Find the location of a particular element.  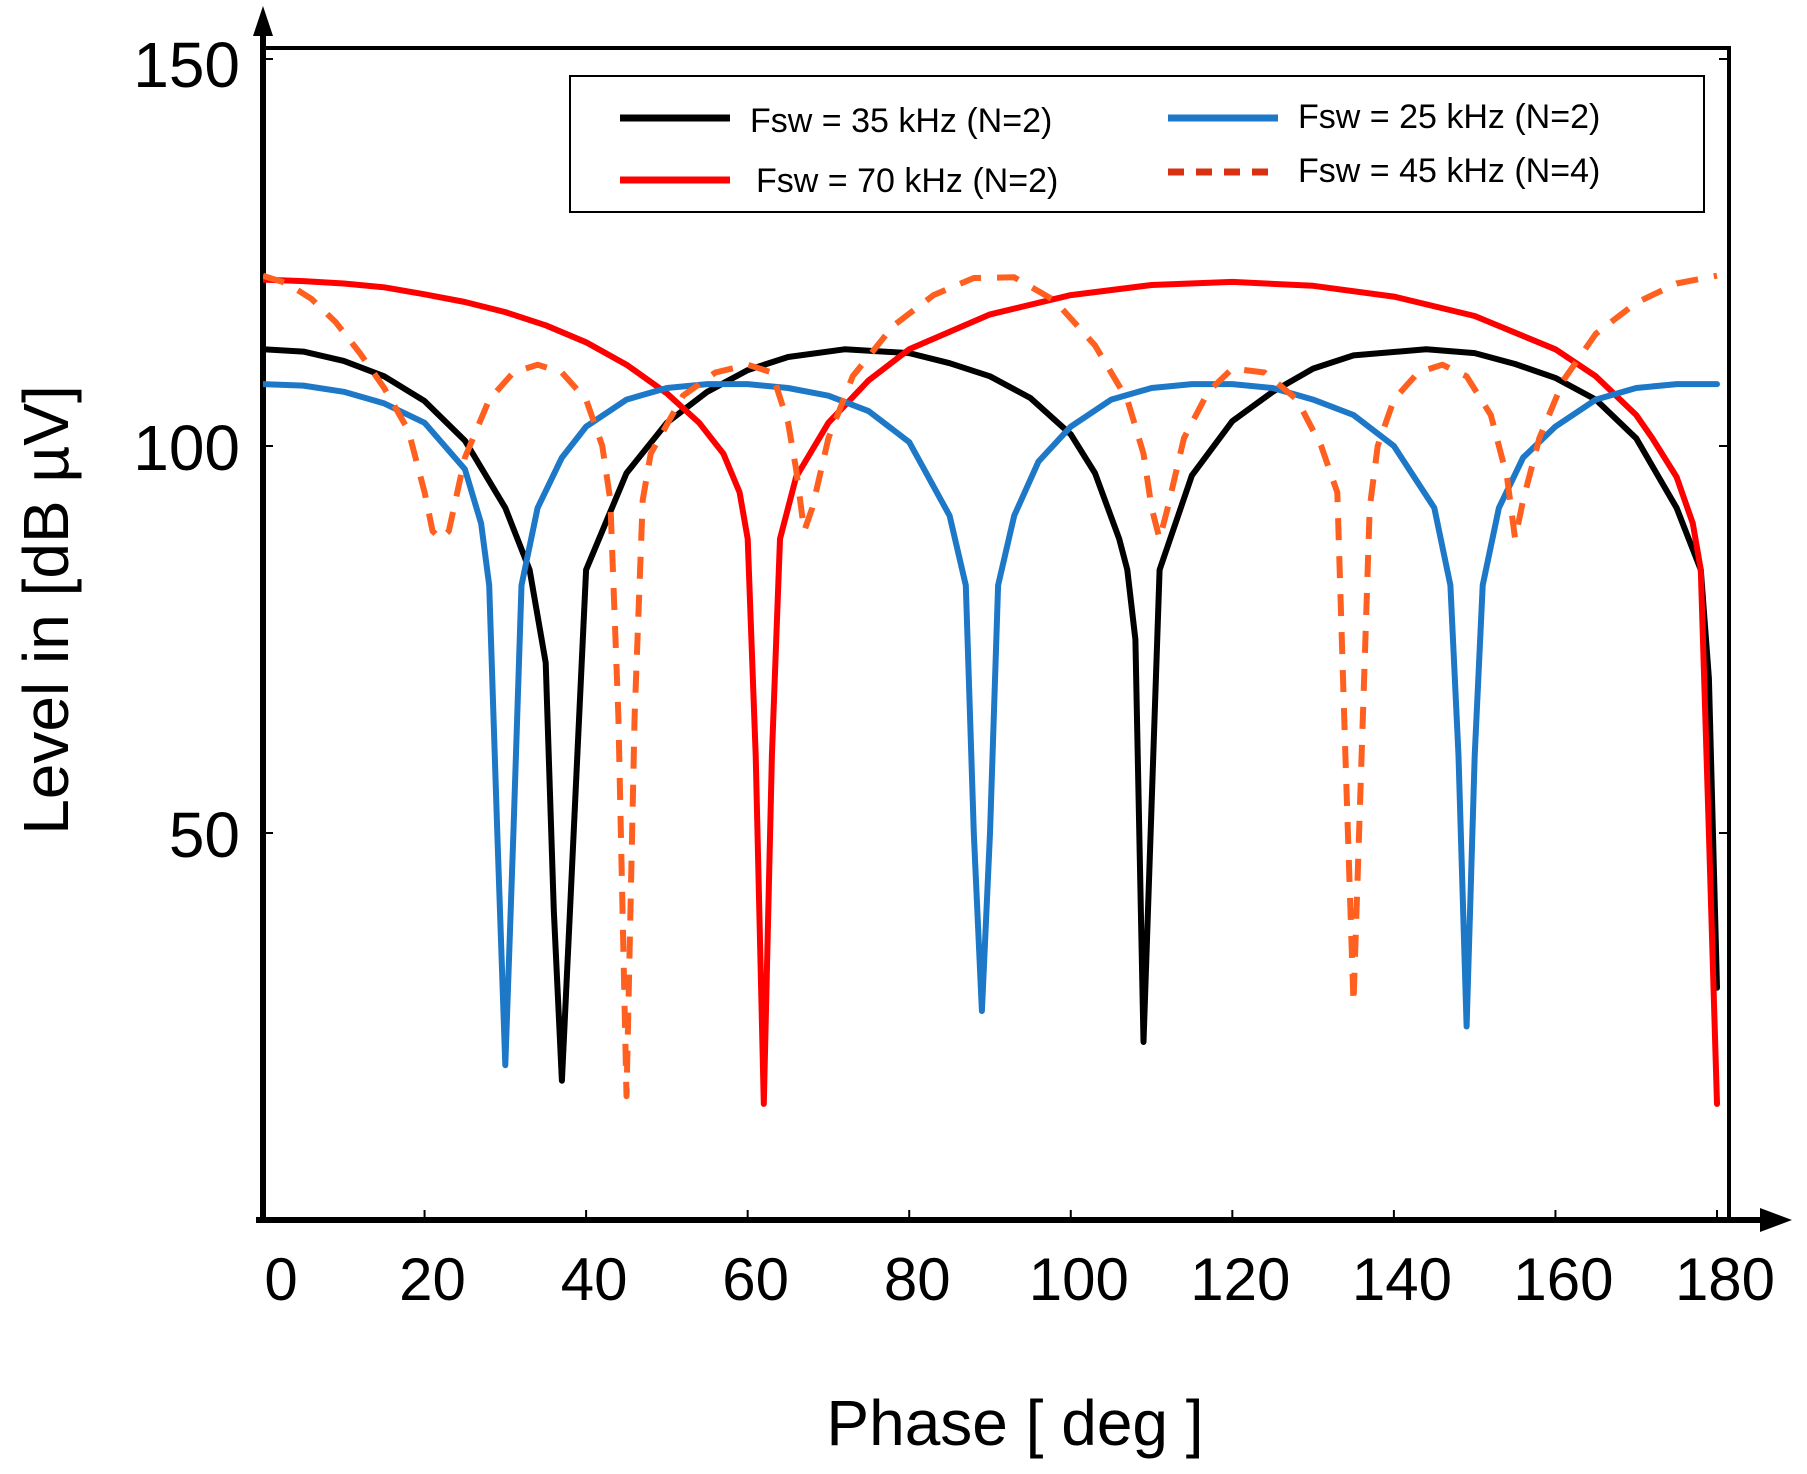

x-tick-label-40: 40 is located at coordinates (594, 1279).